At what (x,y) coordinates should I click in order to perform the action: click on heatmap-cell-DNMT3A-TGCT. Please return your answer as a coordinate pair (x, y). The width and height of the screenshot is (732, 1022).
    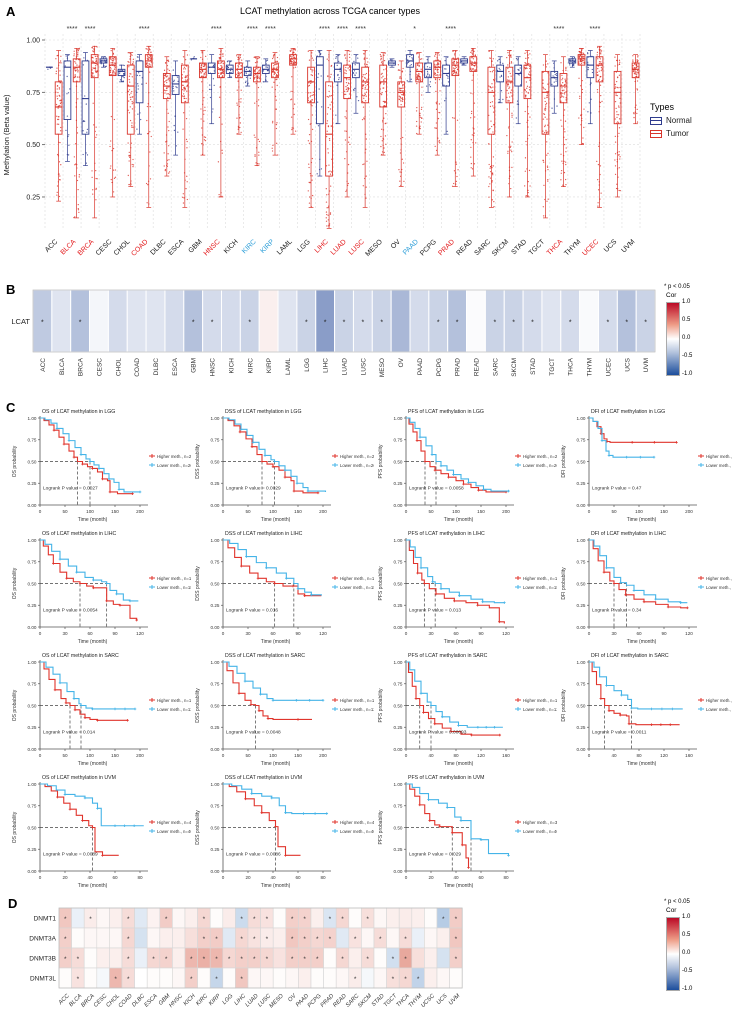
    Looking at the image, I should click on (393, 938).